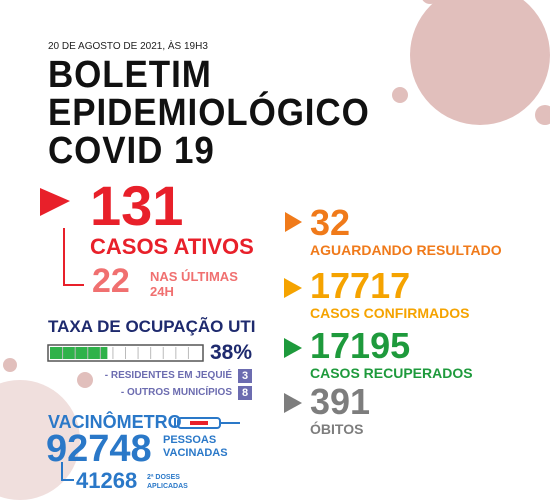 The height and width of the screenshot is (504, 550). I want to click on uti-row-label: - OUTROS MUNICÍPIOS, so click(176, 392).